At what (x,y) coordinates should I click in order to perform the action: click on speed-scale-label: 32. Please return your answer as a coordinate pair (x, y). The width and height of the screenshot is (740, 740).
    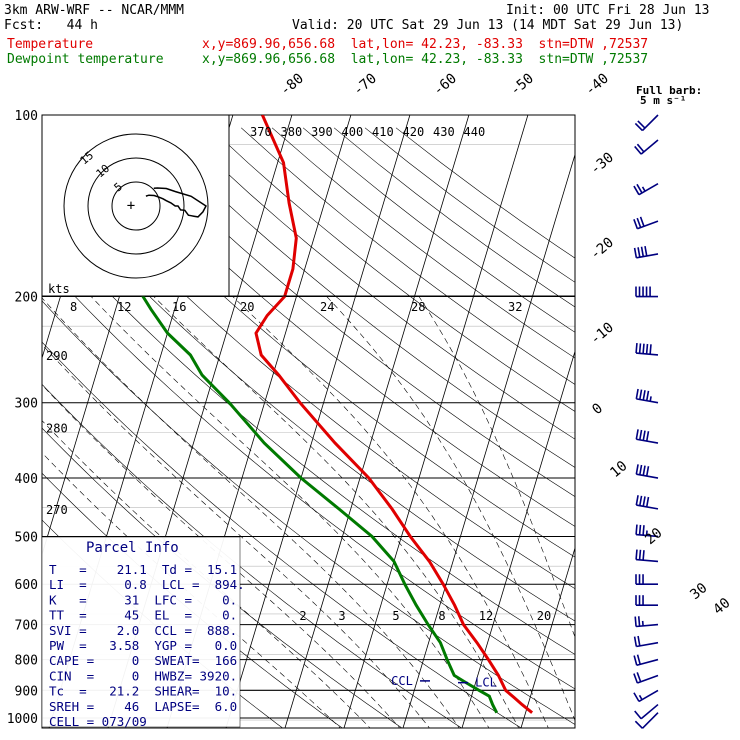
    Looking at the image, I should click on (515, 307).